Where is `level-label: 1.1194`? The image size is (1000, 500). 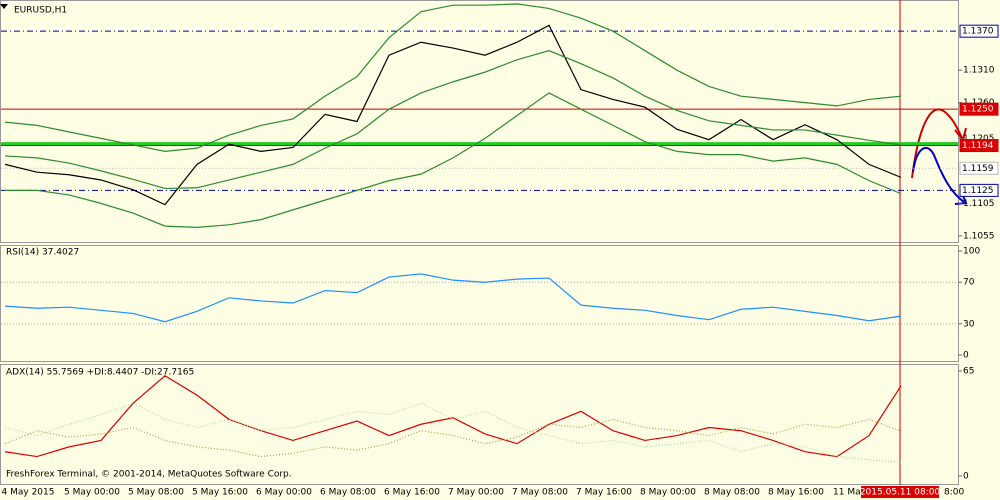 level-label: 1.1194 is located at coordinates (978, 146).